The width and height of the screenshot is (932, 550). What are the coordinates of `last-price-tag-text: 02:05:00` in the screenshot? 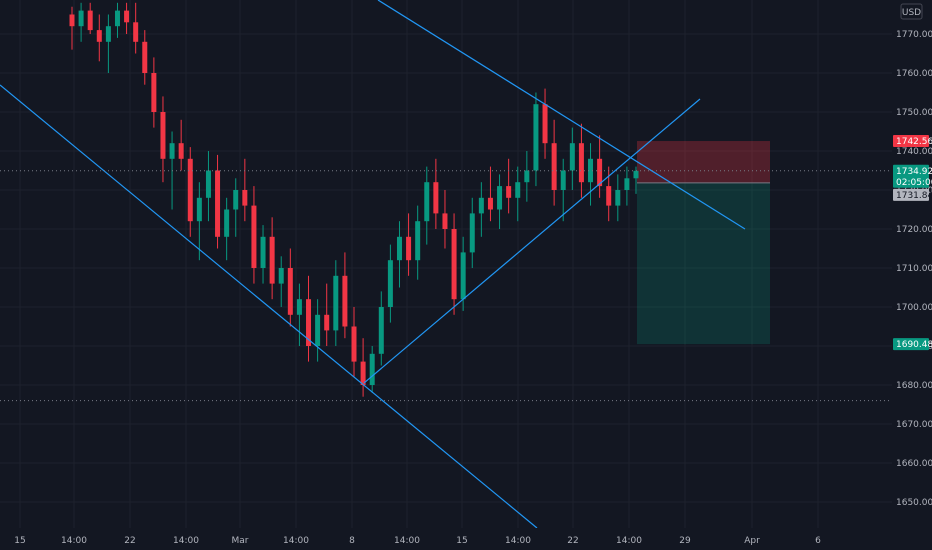 It's located at (914, 183).